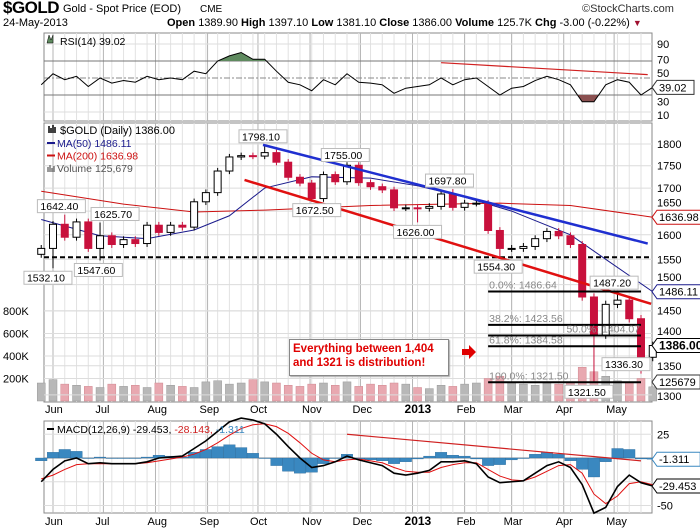 The height and width of the screenshot is (530, 700). I want to click on close-label: Close, so click(394, 23).